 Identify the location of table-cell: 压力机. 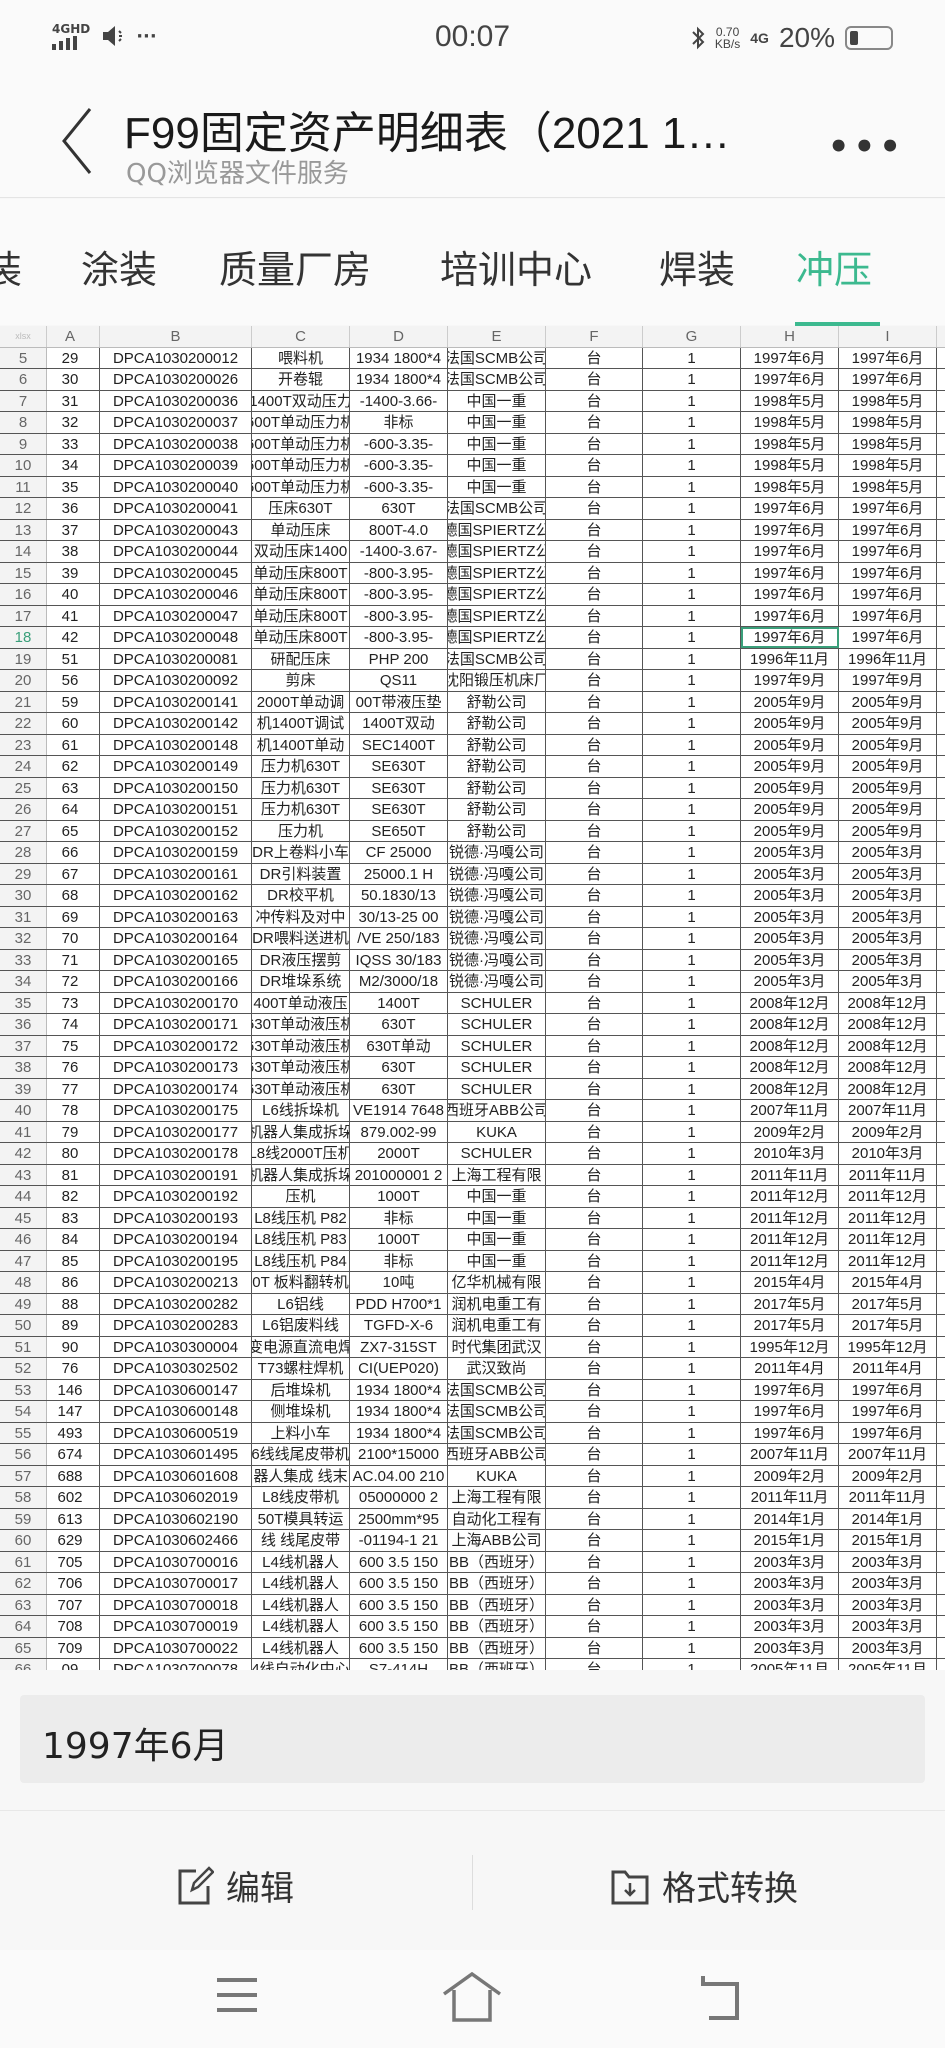
(301, 830).